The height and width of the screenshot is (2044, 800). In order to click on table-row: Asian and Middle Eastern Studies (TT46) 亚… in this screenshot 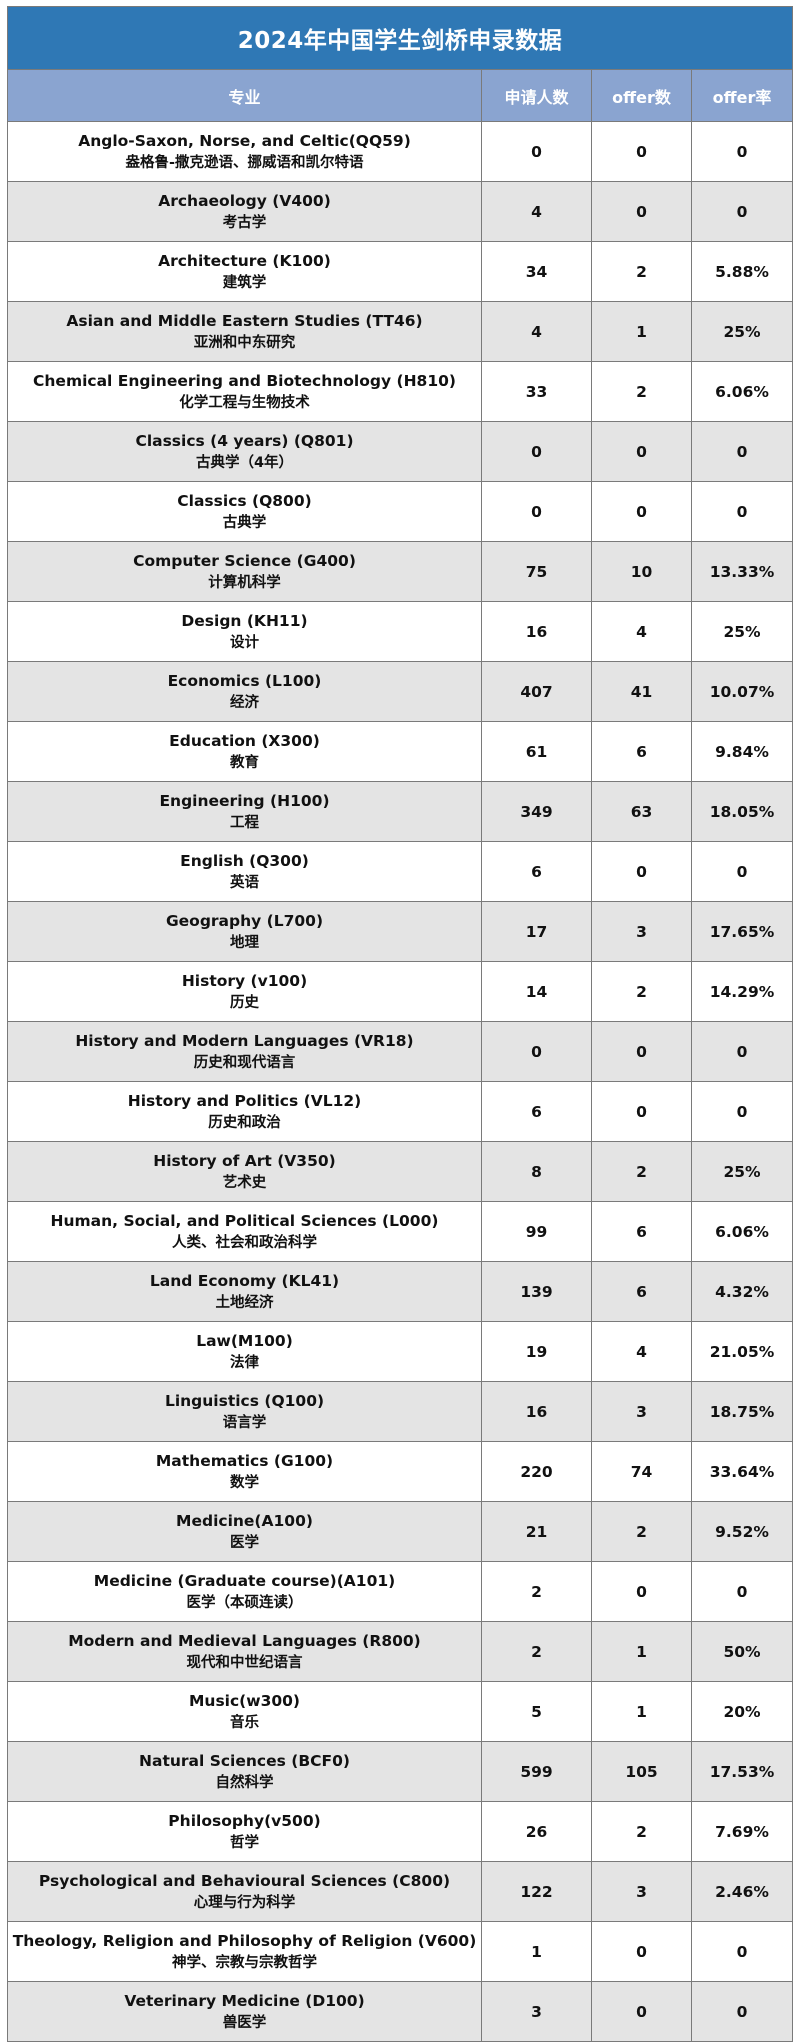, I will do `click(400, 331)`.